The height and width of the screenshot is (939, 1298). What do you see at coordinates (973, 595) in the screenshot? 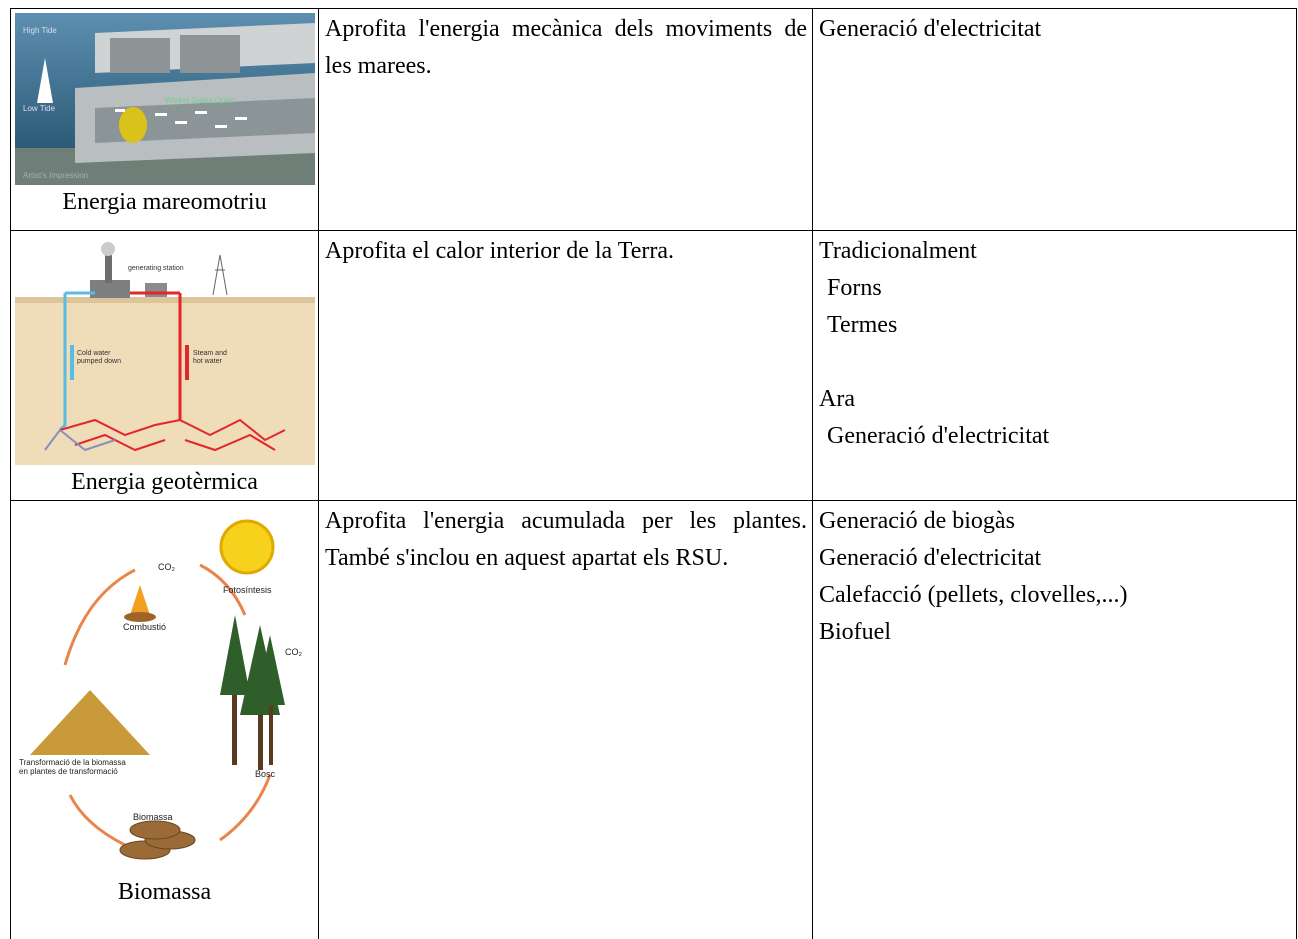
I see `use: Calefacció (pellets, clovelles,...)` at bounding box center [973, 595].